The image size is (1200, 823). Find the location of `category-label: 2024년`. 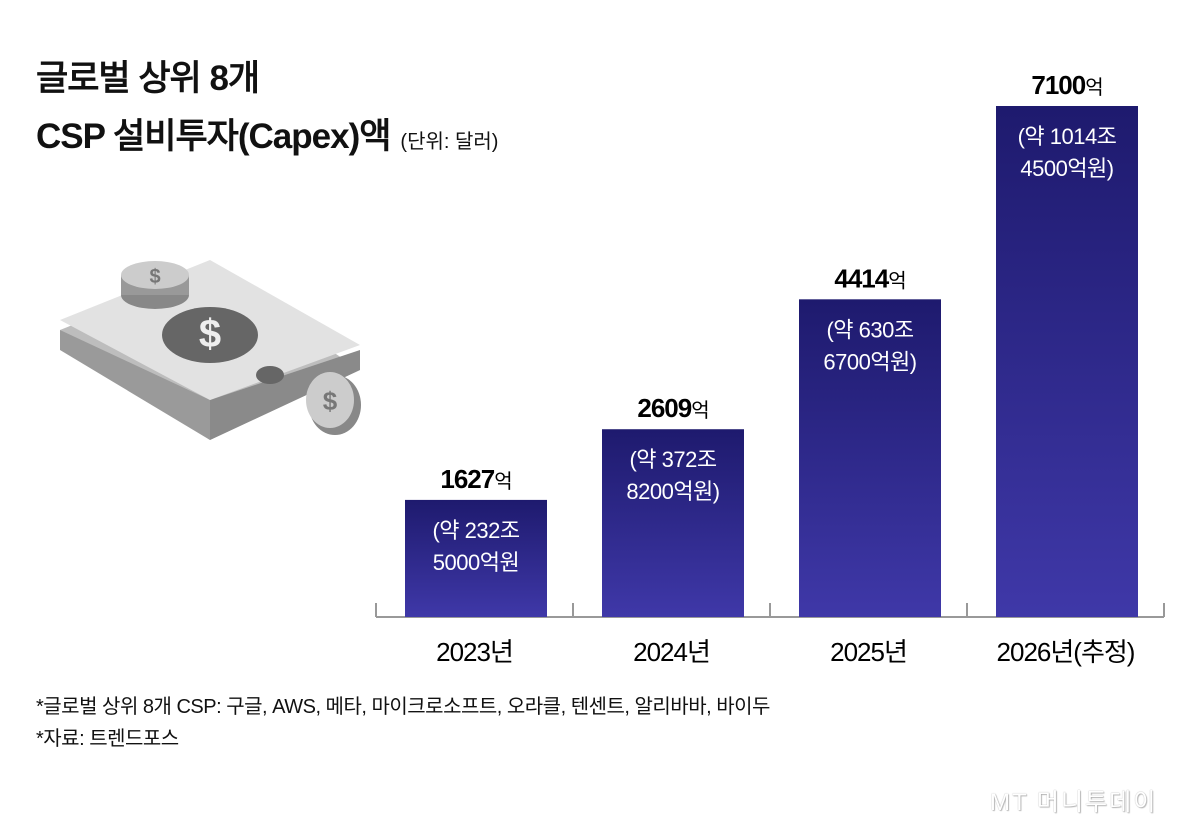

category-label: 2024년 is located at coordinates (671, 652).